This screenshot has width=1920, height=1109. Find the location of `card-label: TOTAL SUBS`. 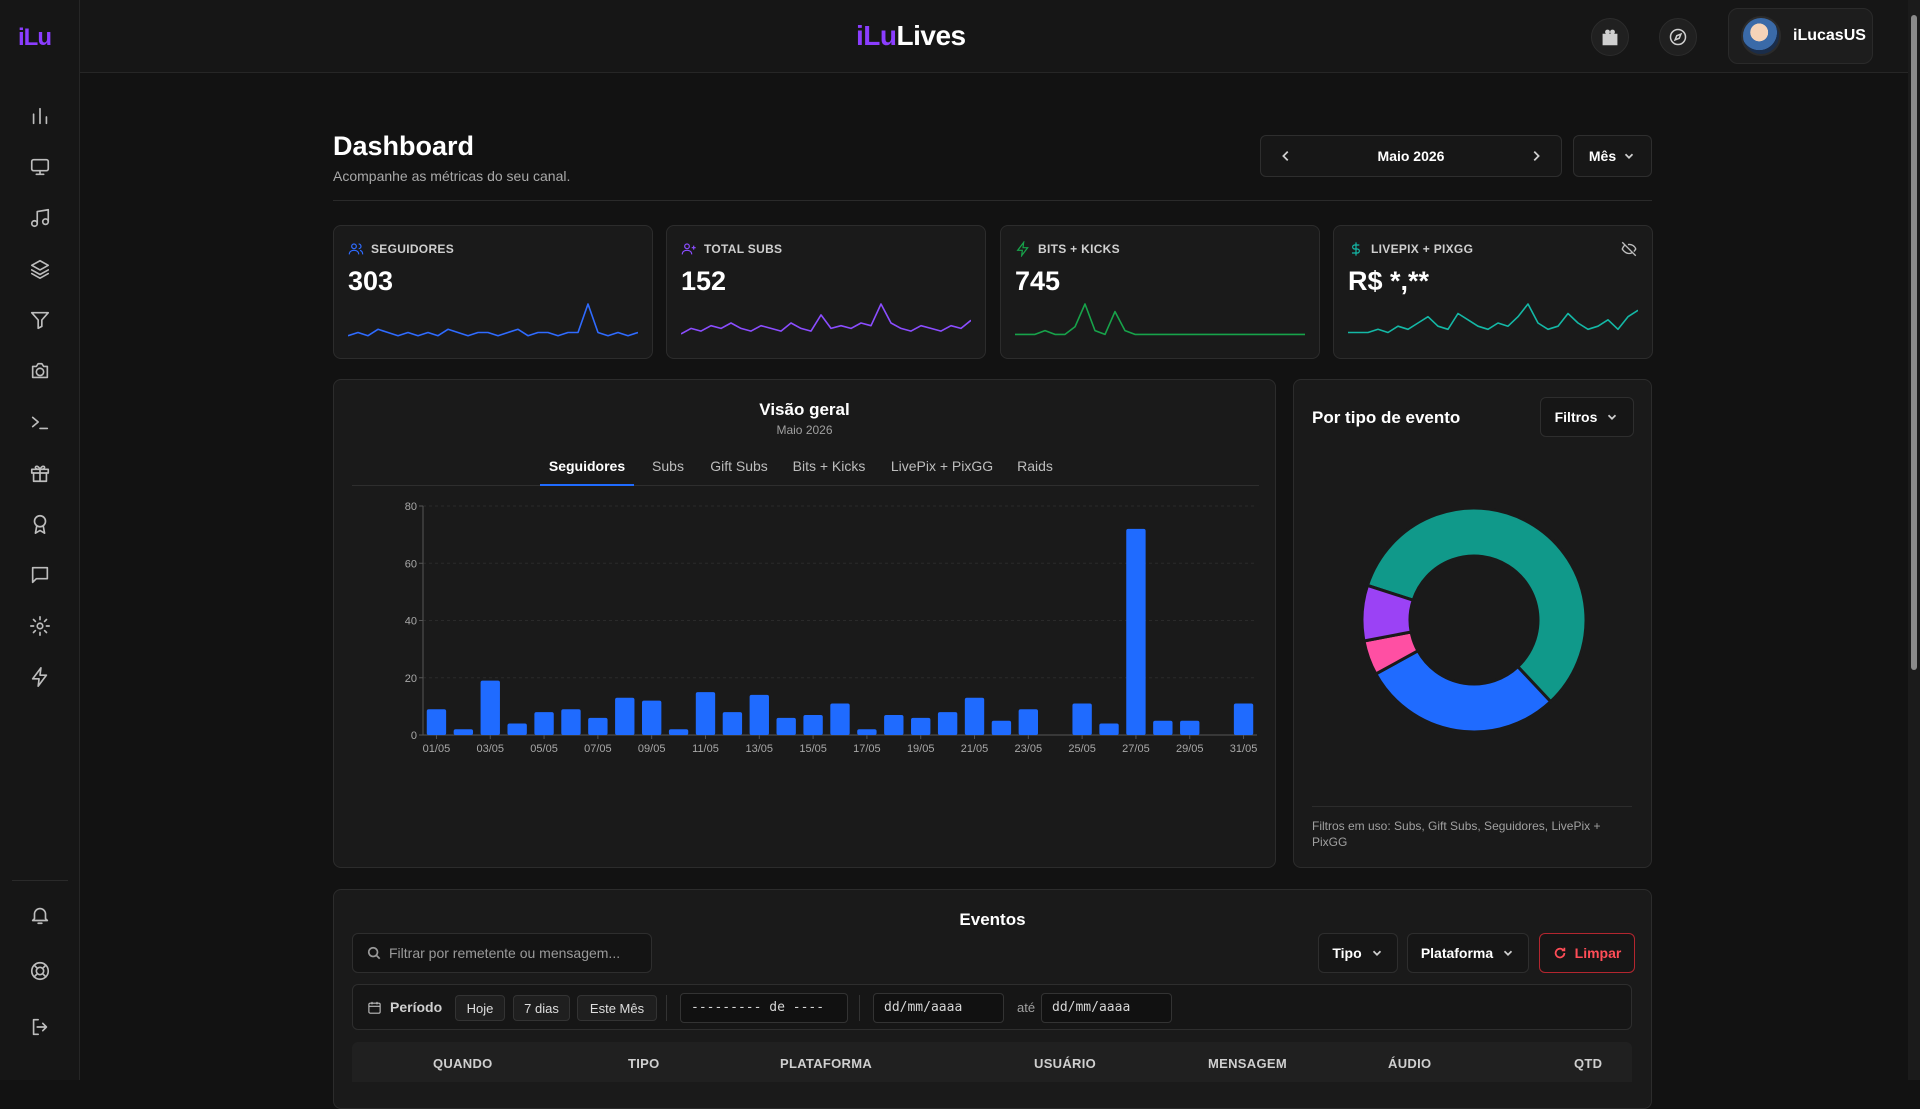

card-label: TOTAL SUBS is located at coordinates (743, 249).